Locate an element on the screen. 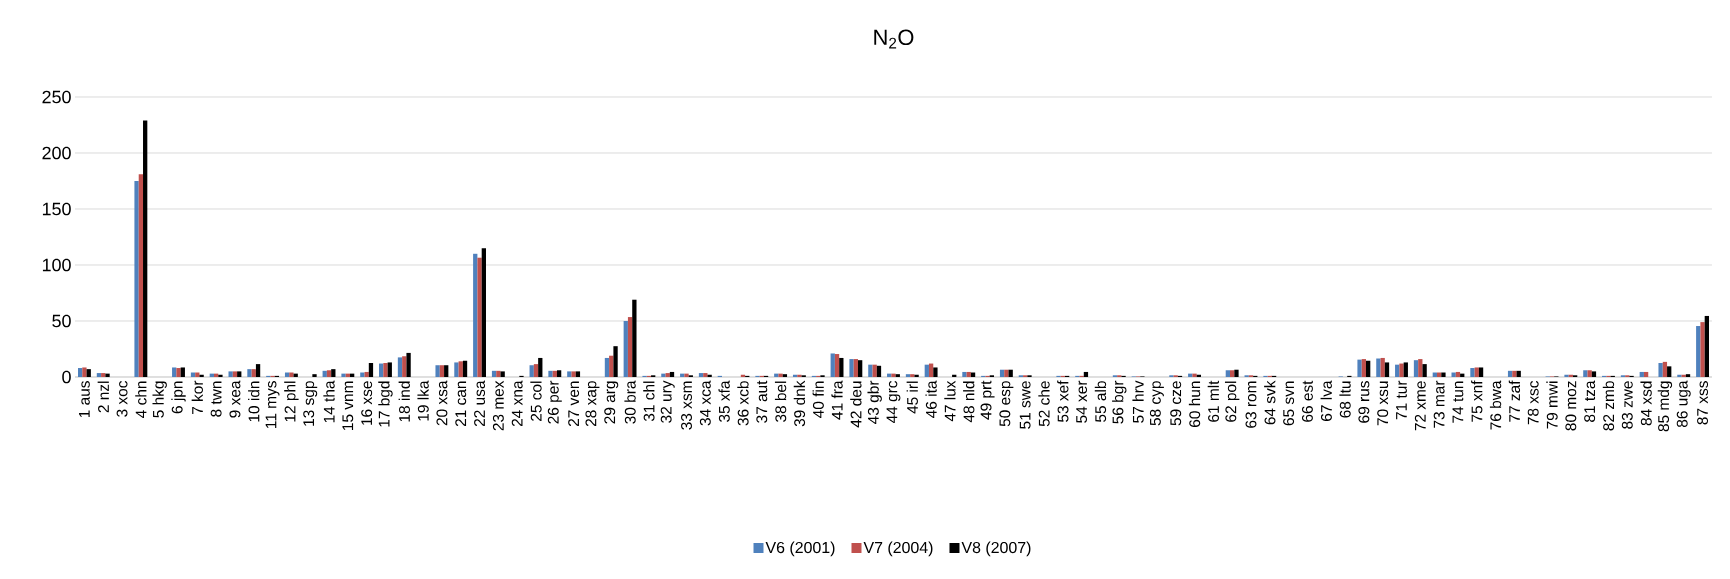 This screenshot has width=1730, height=579. x-tick-label: 57 hrv is located at coordinates (1138, 401).